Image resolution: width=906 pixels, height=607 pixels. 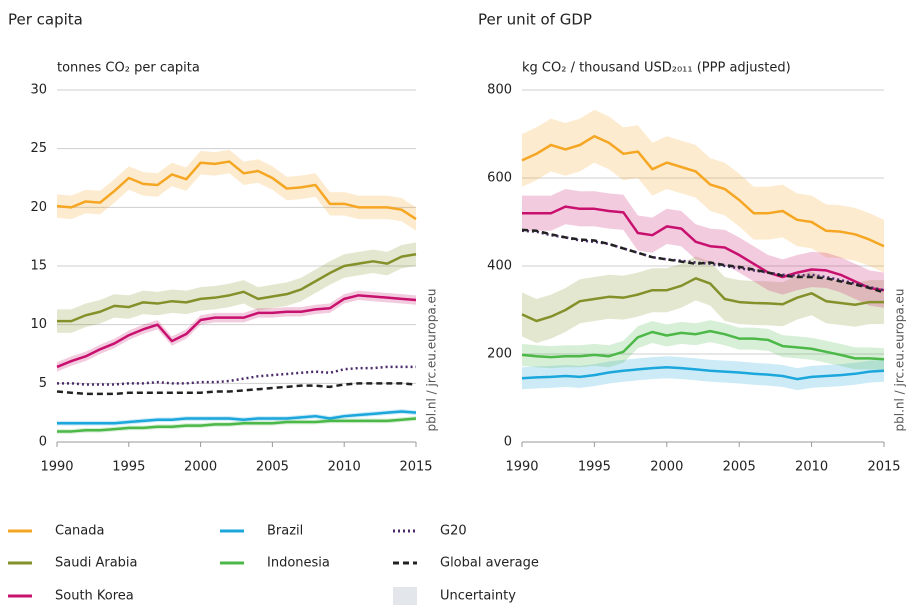 What do you see at coordinates (298, 563) in the screenshot?
I see `legend-label: Indonesia` at bounding box center [298, 563].